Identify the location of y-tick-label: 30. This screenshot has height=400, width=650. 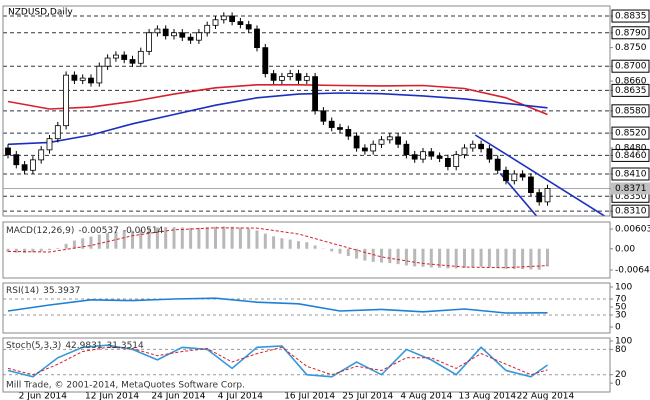
(621, 316).